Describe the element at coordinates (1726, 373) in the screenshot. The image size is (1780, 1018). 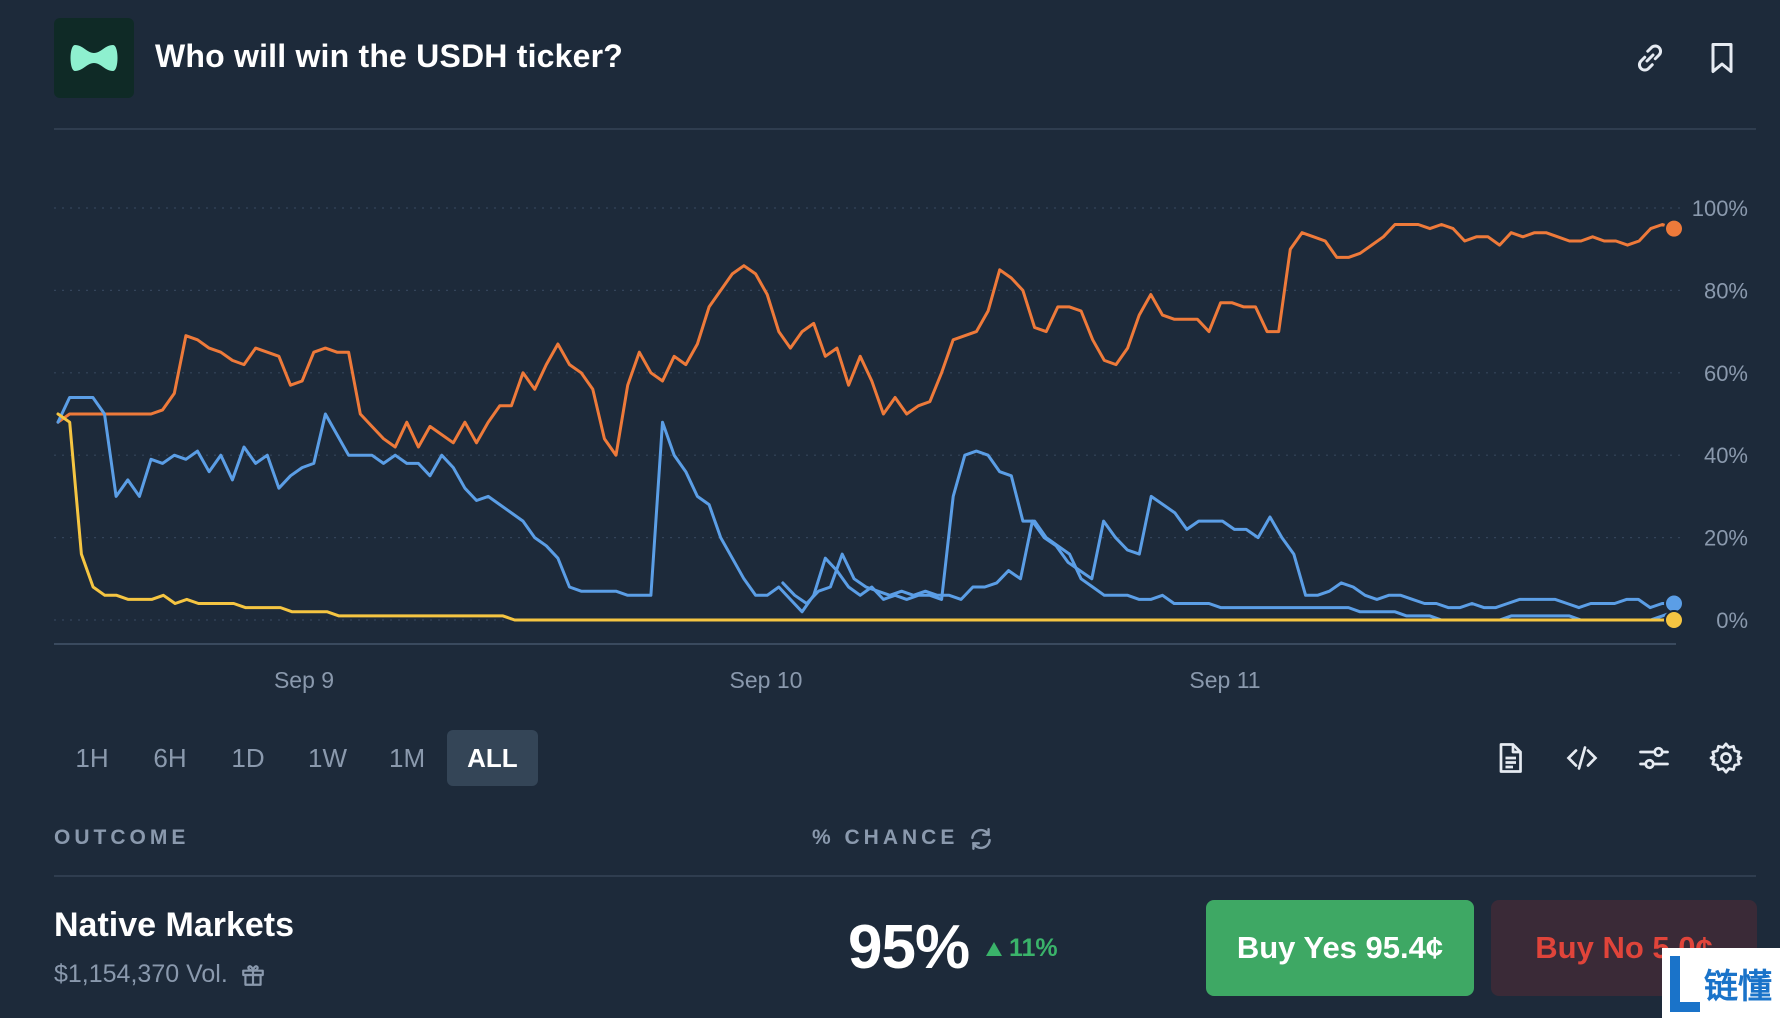
I see `y-tick-label: 60%` at that location.